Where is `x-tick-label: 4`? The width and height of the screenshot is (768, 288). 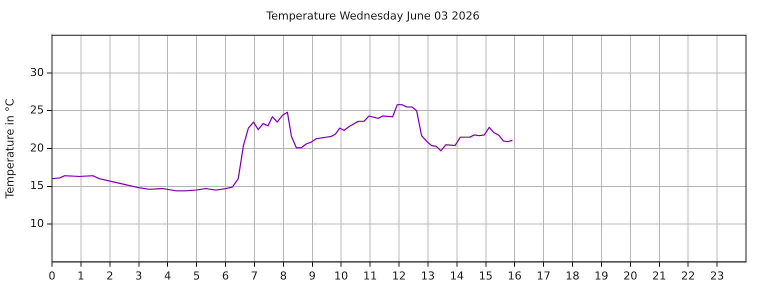
x-tick-label: 4 is located at coordinates (168, 275).